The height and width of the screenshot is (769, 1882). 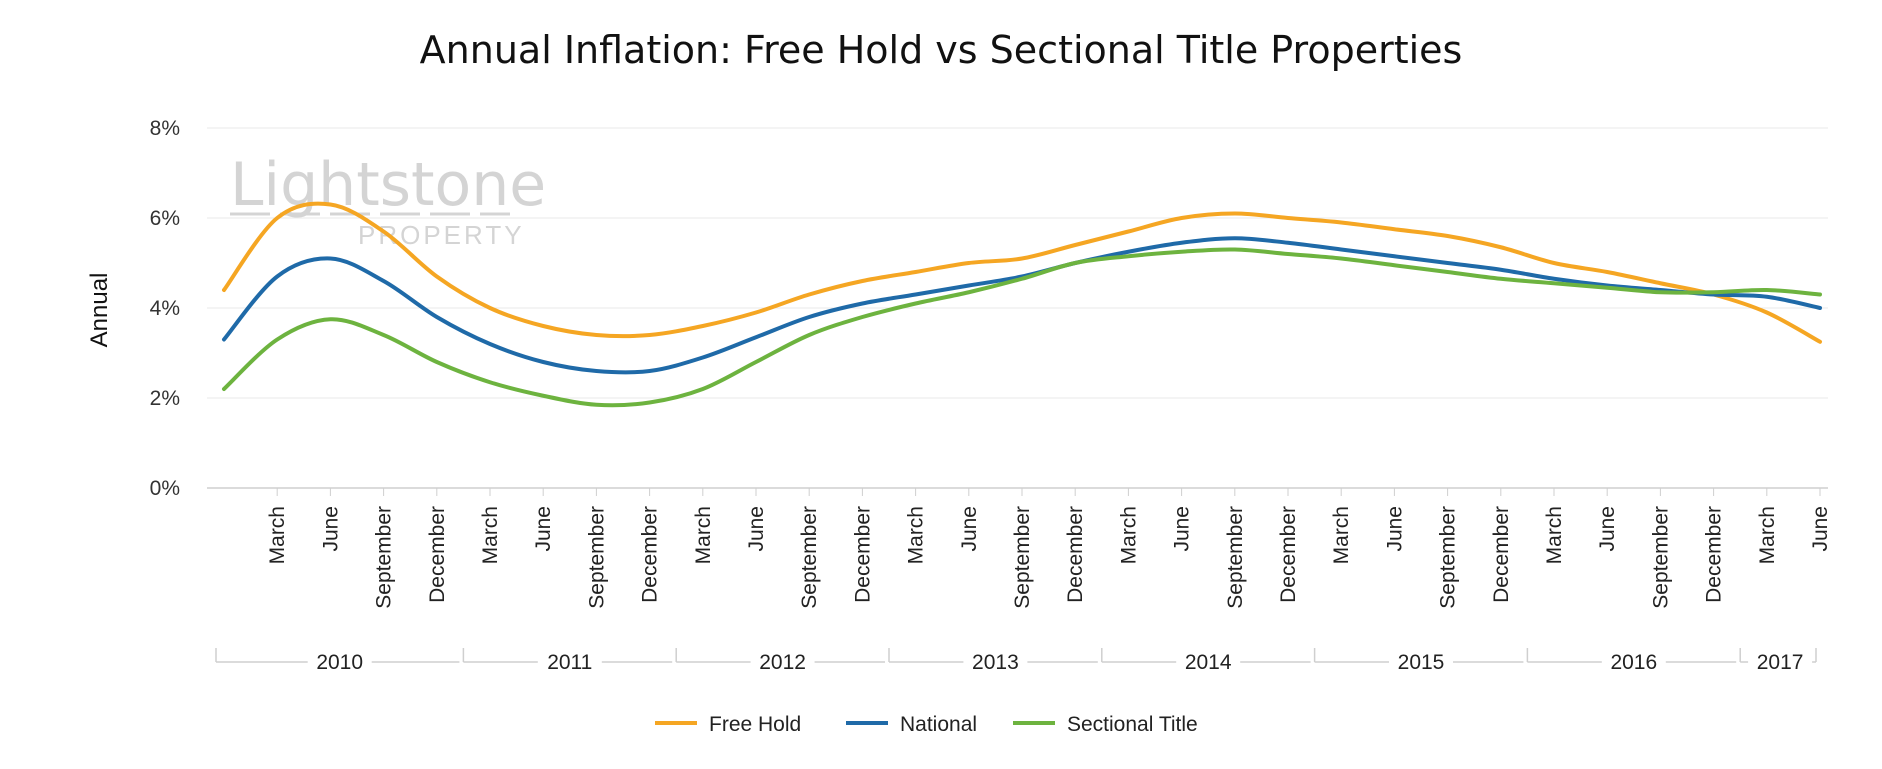 I want to click on y-tick-label: 4%, so click(x=165, y=308).